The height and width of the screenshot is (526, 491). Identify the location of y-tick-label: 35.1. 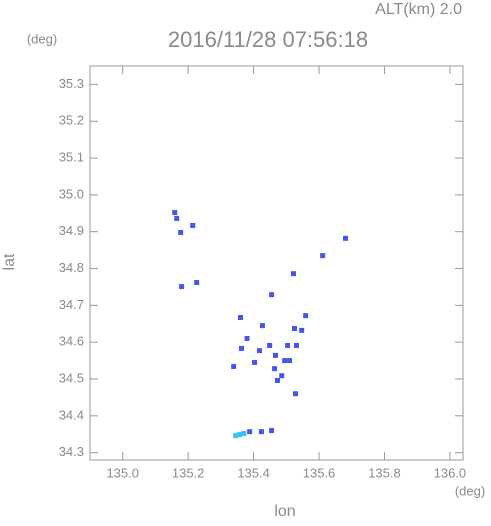
(71, 156).